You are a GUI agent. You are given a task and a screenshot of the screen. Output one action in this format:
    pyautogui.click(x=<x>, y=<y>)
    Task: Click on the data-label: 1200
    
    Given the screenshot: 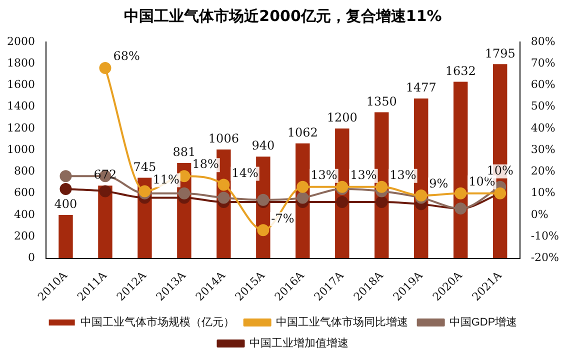 What is the action you would take?
    pyautogui.click(x=342, y=117)
    